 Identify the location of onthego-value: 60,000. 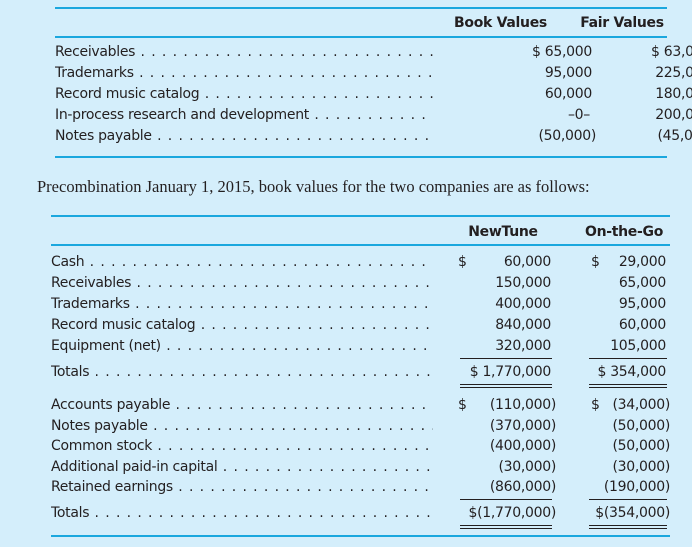
(642, 325).